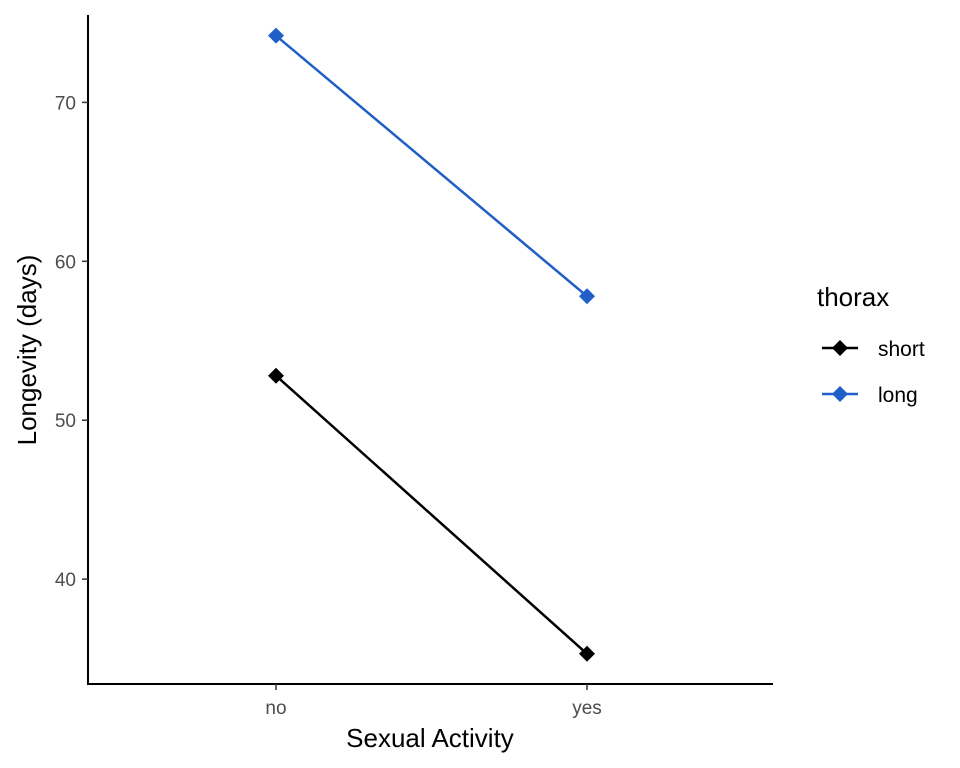 The image size is (960, 768). Describe the element at coordinates (431, 514) in the screenshot. I see `series-line-short` at that location.